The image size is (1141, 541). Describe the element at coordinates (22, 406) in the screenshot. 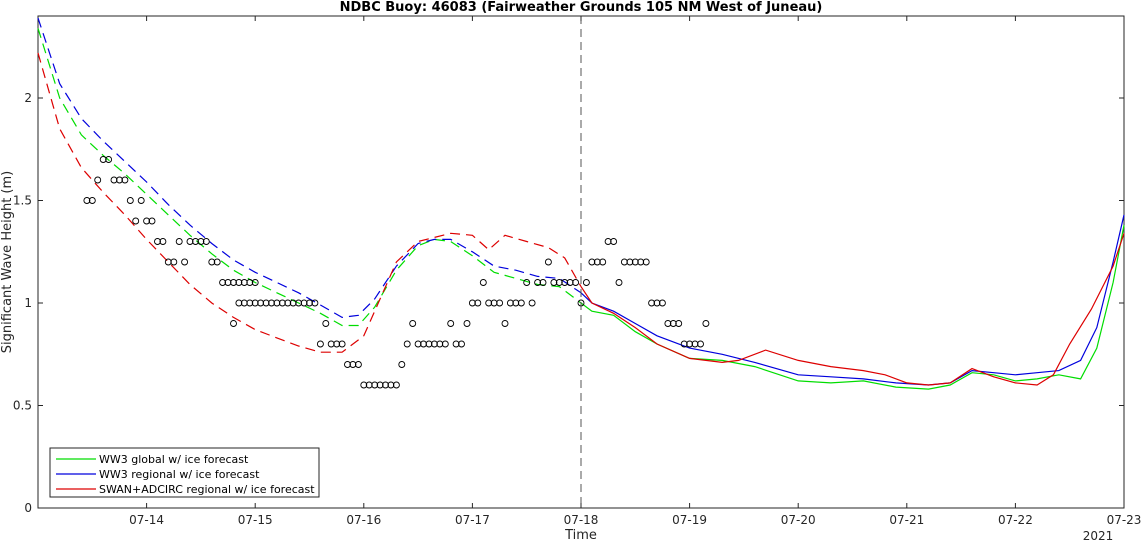

I see `y-tick-label: 0.5` at that location.